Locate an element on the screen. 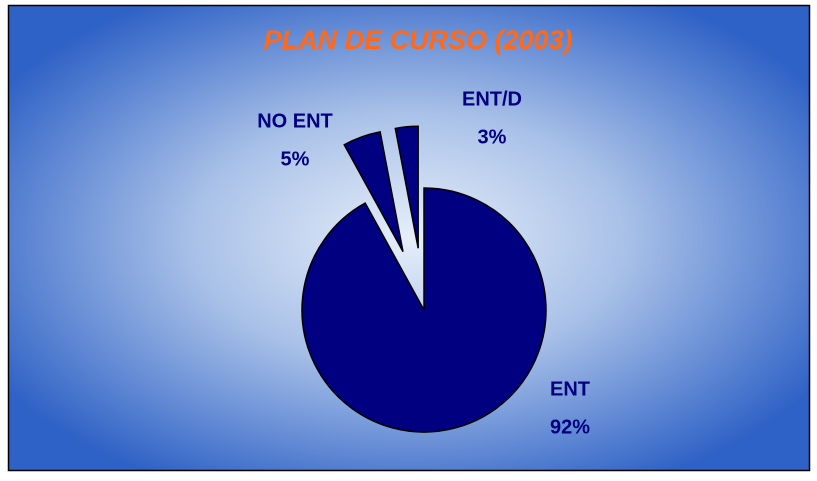 The image size is (817, 481). slice-label: ENT/D is located at coordinates (492, 99).